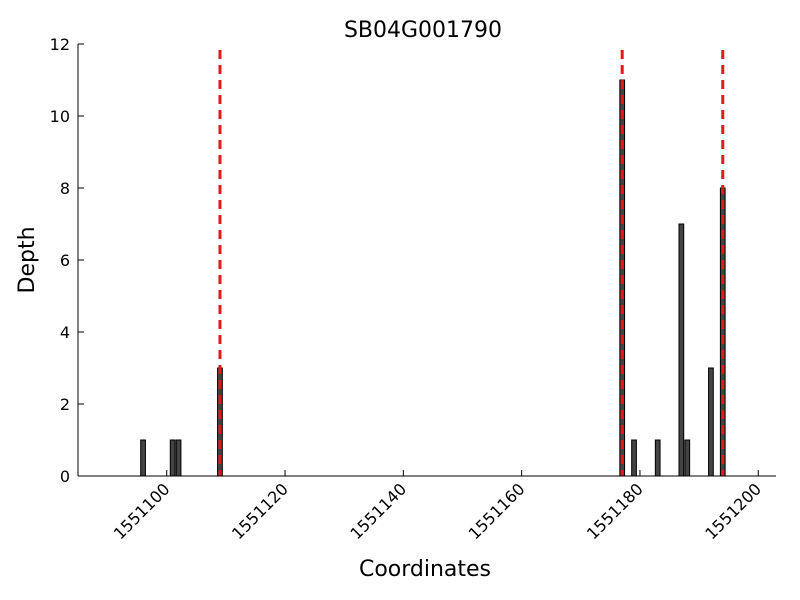 The width and height of the screenshot is (800, 600). I want to click on x-tick-label: 1551100, so click(142, 511).